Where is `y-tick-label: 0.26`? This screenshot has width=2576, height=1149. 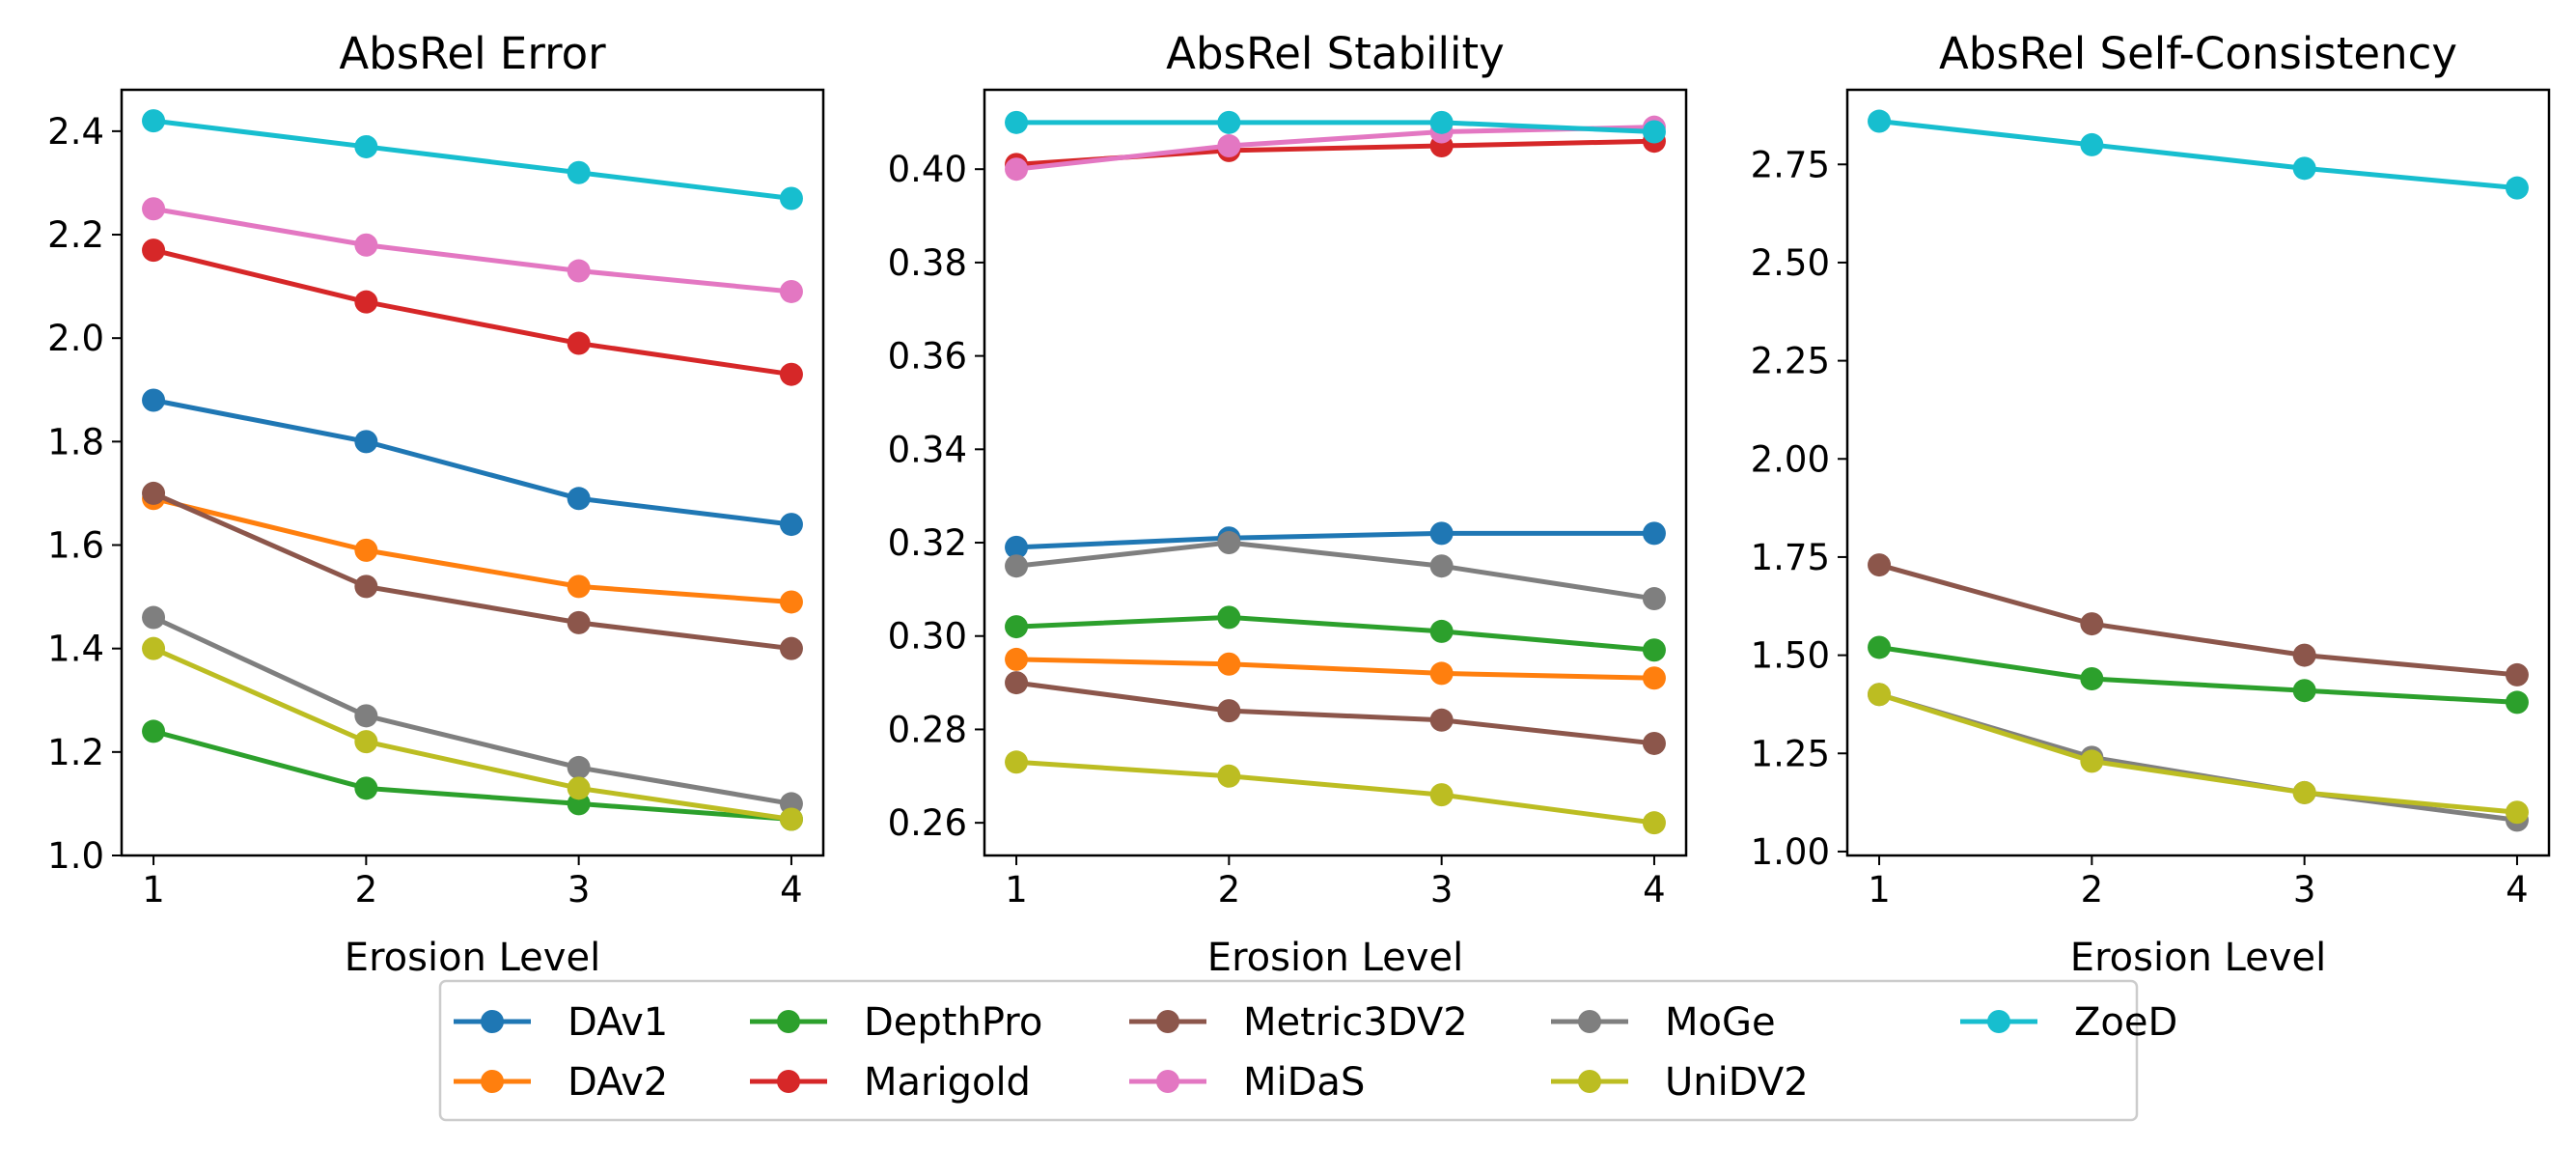 y-tick-label: 0.26 is located at coordinates (927, 823).